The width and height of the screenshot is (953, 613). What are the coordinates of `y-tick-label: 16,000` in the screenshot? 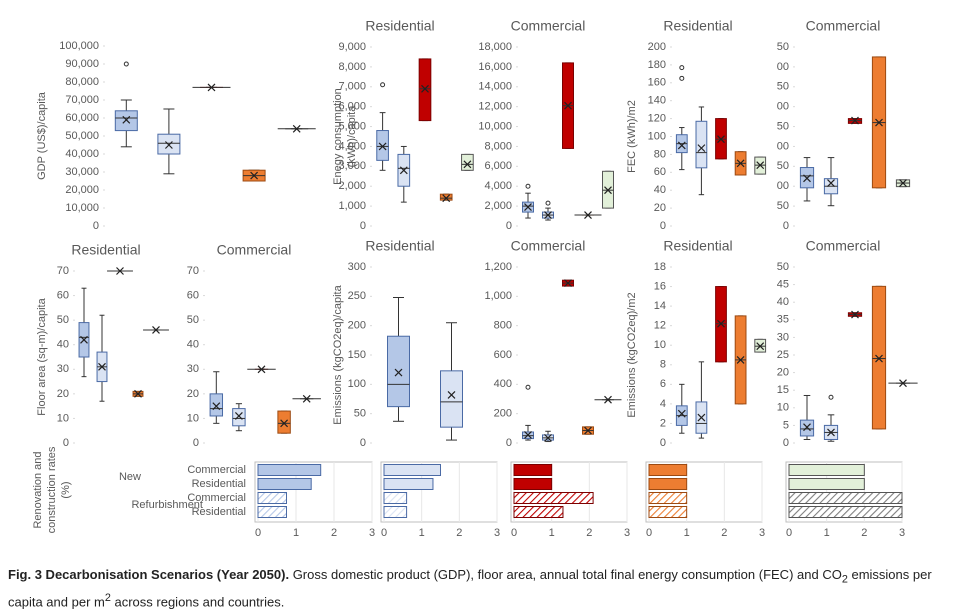 It's located at (495, 67).